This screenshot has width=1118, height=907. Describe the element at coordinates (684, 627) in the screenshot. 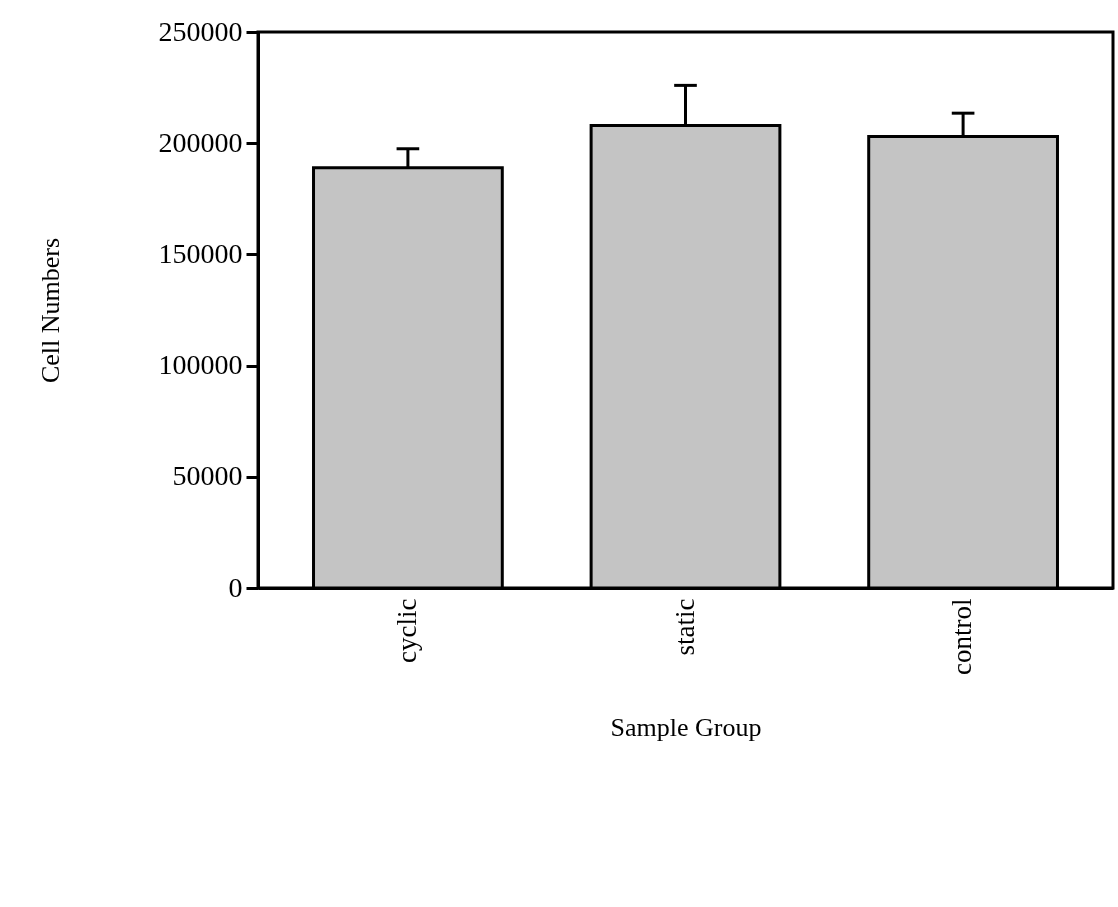

I see `x-tick-label: static` at that location.